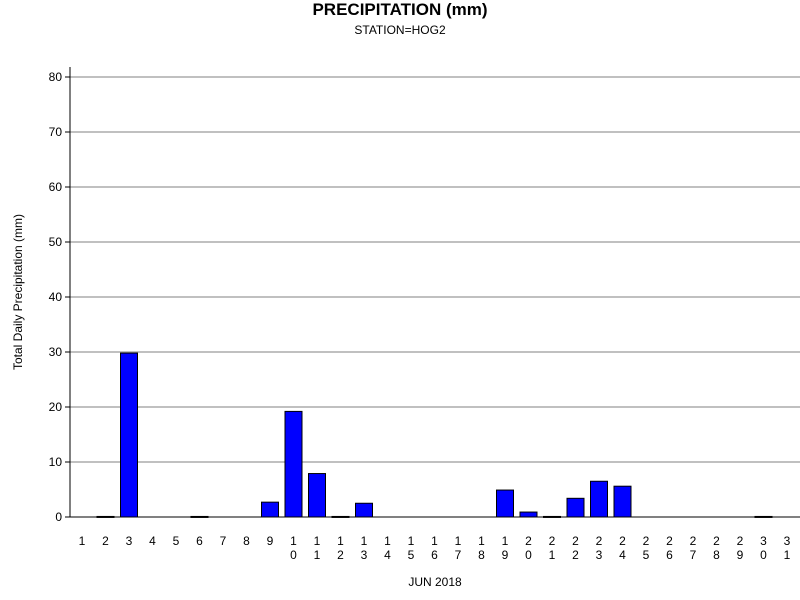 Image resolution: width=800 pixels, height=600 pixels. Describe the element at coordinates (56, 187) in the screenshot. I see `y-tick-label: 60` at that location.